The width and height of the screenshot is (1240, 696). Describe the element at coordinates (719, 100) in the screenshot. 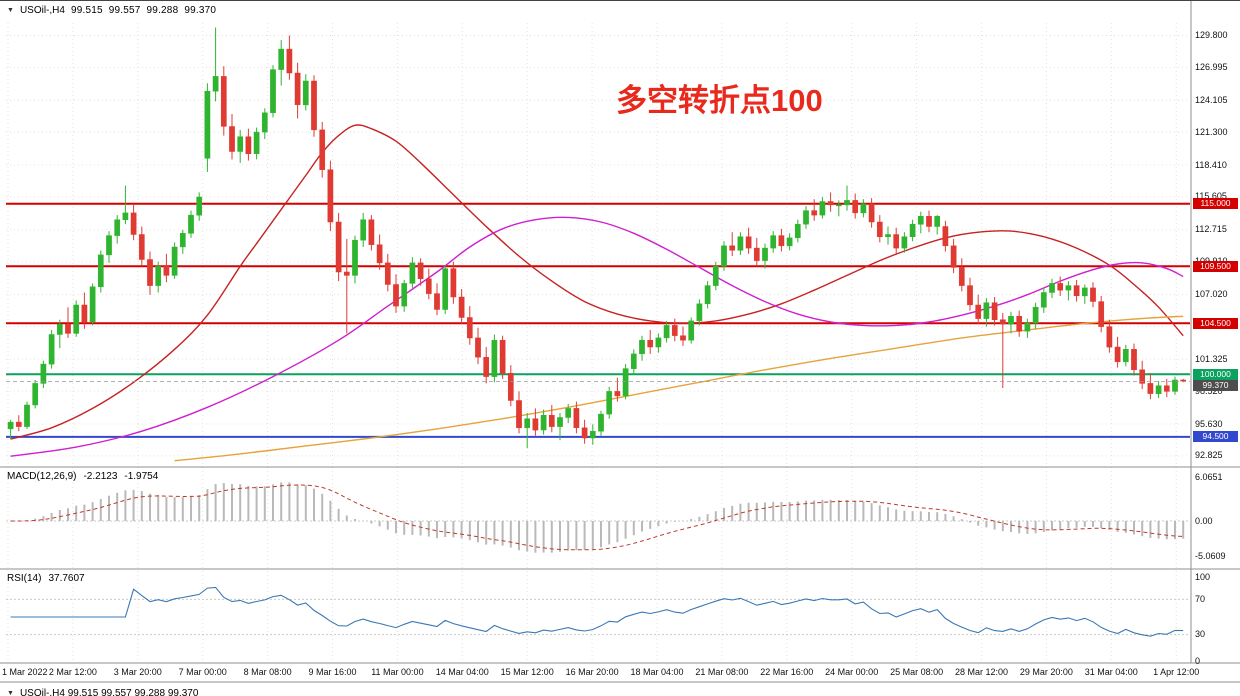

I see `chart-annotation-text: 多空转折点100` at that location.